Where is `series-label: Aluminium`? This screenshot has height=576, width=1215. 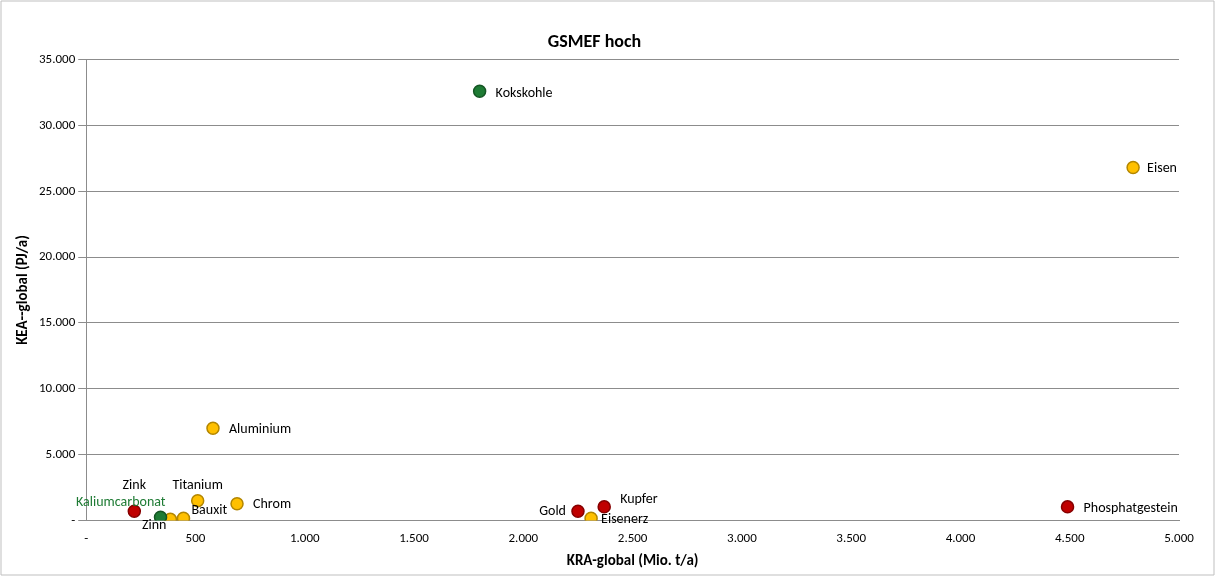 series-label: Aluminium is located at coordinates (260, 428).